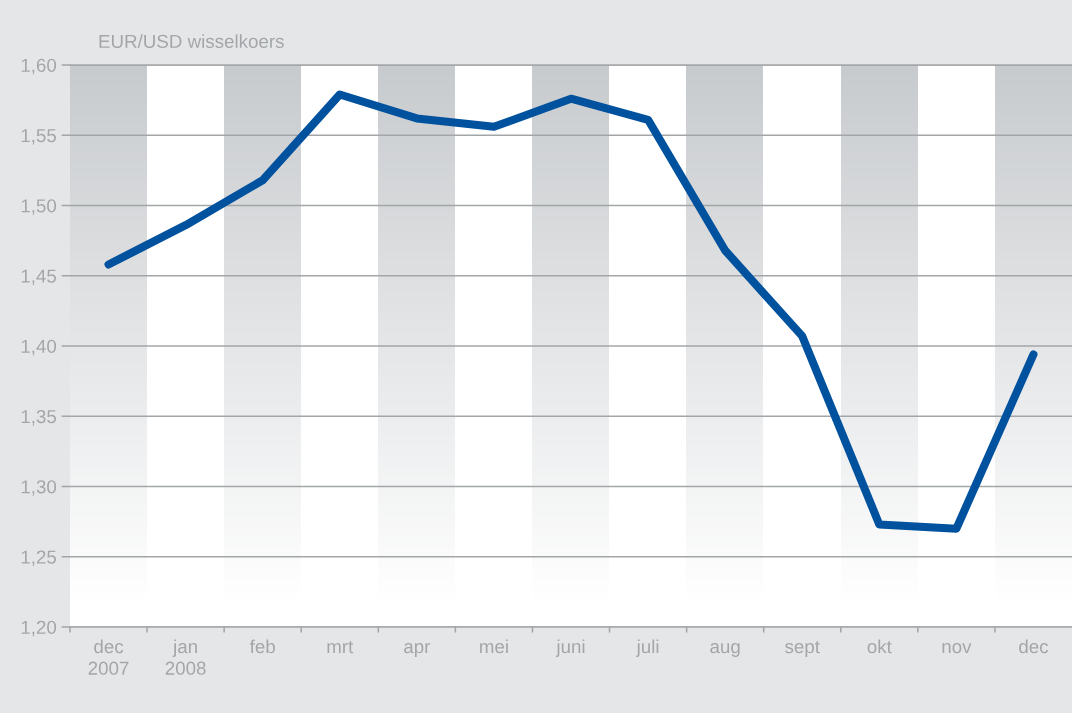 The width and height of the screenshot is (1072, 713). What do you see at coordinates (108, 657) in the screenshot?
I see `x-tick-label: dec 2007` at bounding box center [108, 657].